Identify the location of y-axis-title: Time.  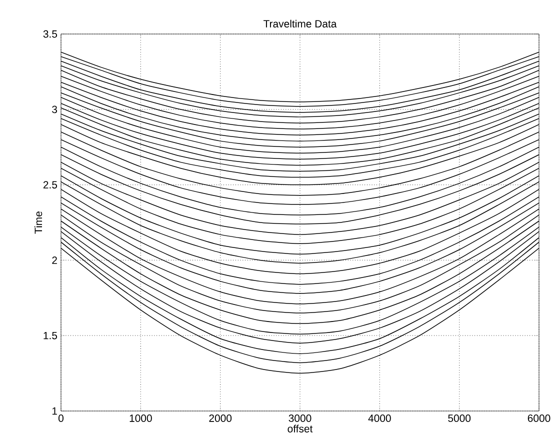
(38, 223).